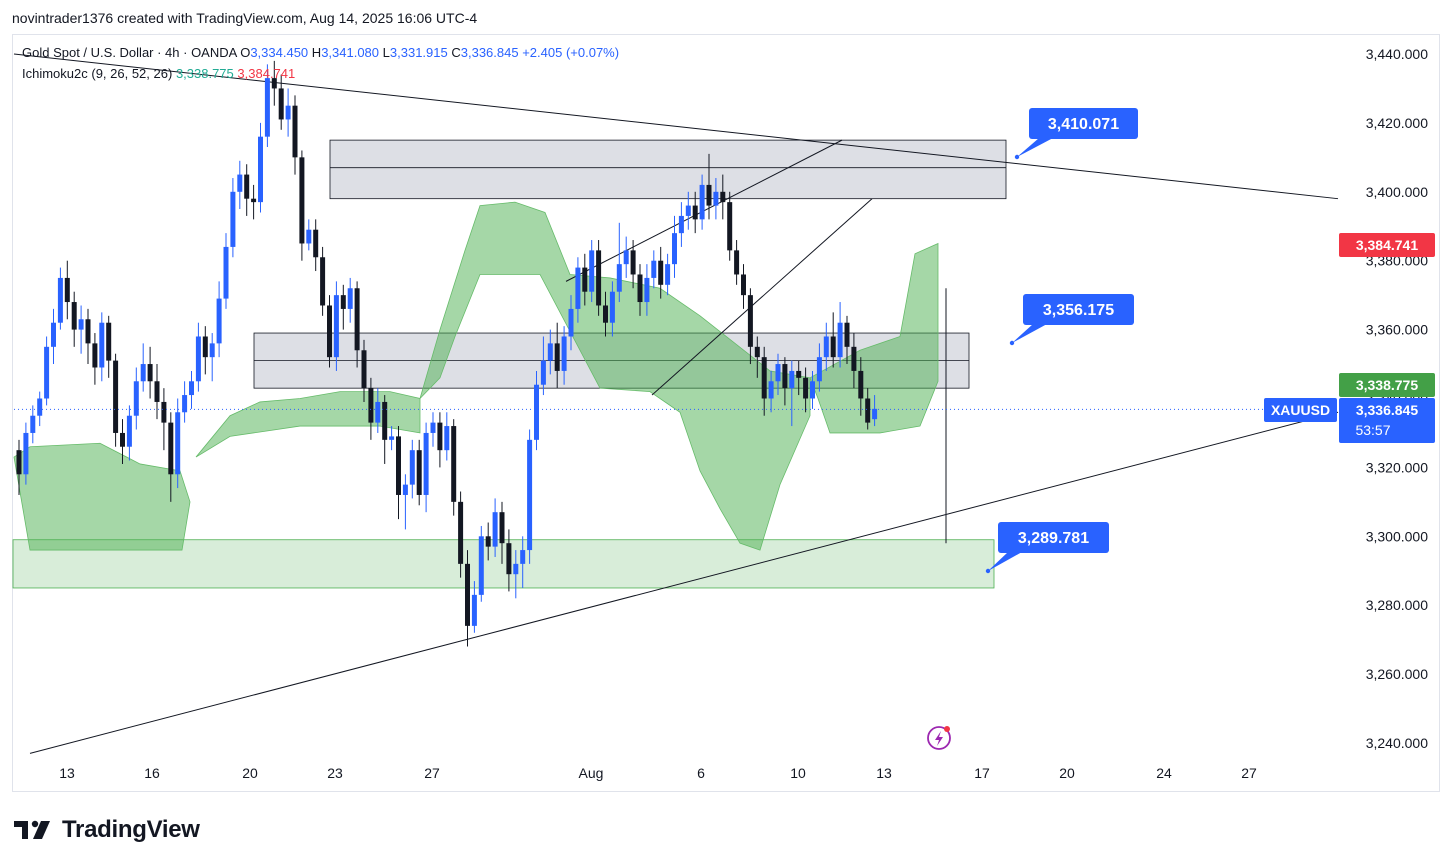 The height and width of the screenshot is (868, 1453). What do you see at coordinates (939, 738) in the screenshot?
I see `flash-icon` at bounding box center [939, 738].